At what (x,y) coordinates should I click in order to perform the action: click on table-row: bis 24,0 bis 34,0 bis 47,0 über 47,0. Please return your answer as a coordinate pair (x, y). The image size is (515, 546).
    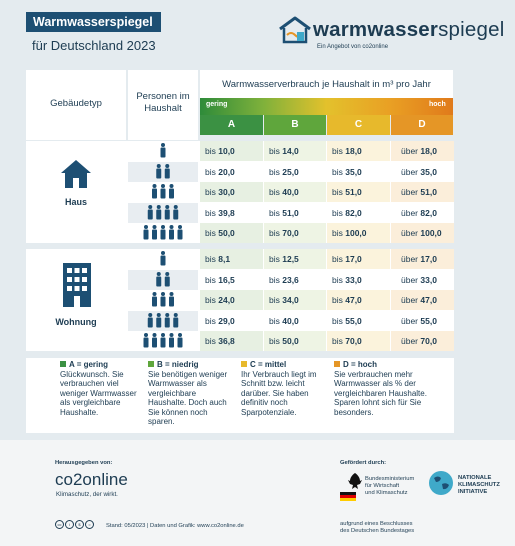
    Looking at the image, I should click on (291, 300).